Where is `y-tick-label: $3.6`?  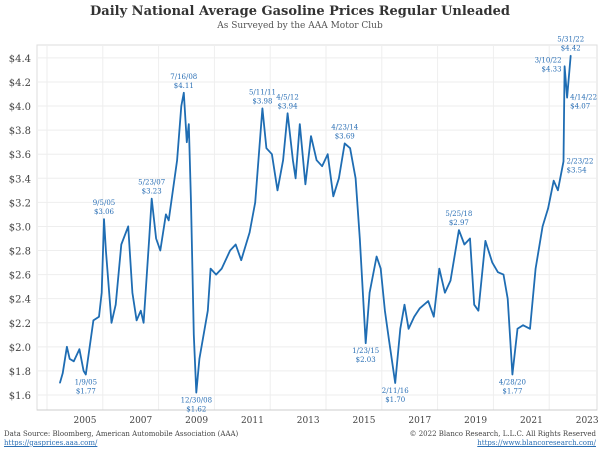 y-tick-label: $3.6 is located at coordinates (20, 155).